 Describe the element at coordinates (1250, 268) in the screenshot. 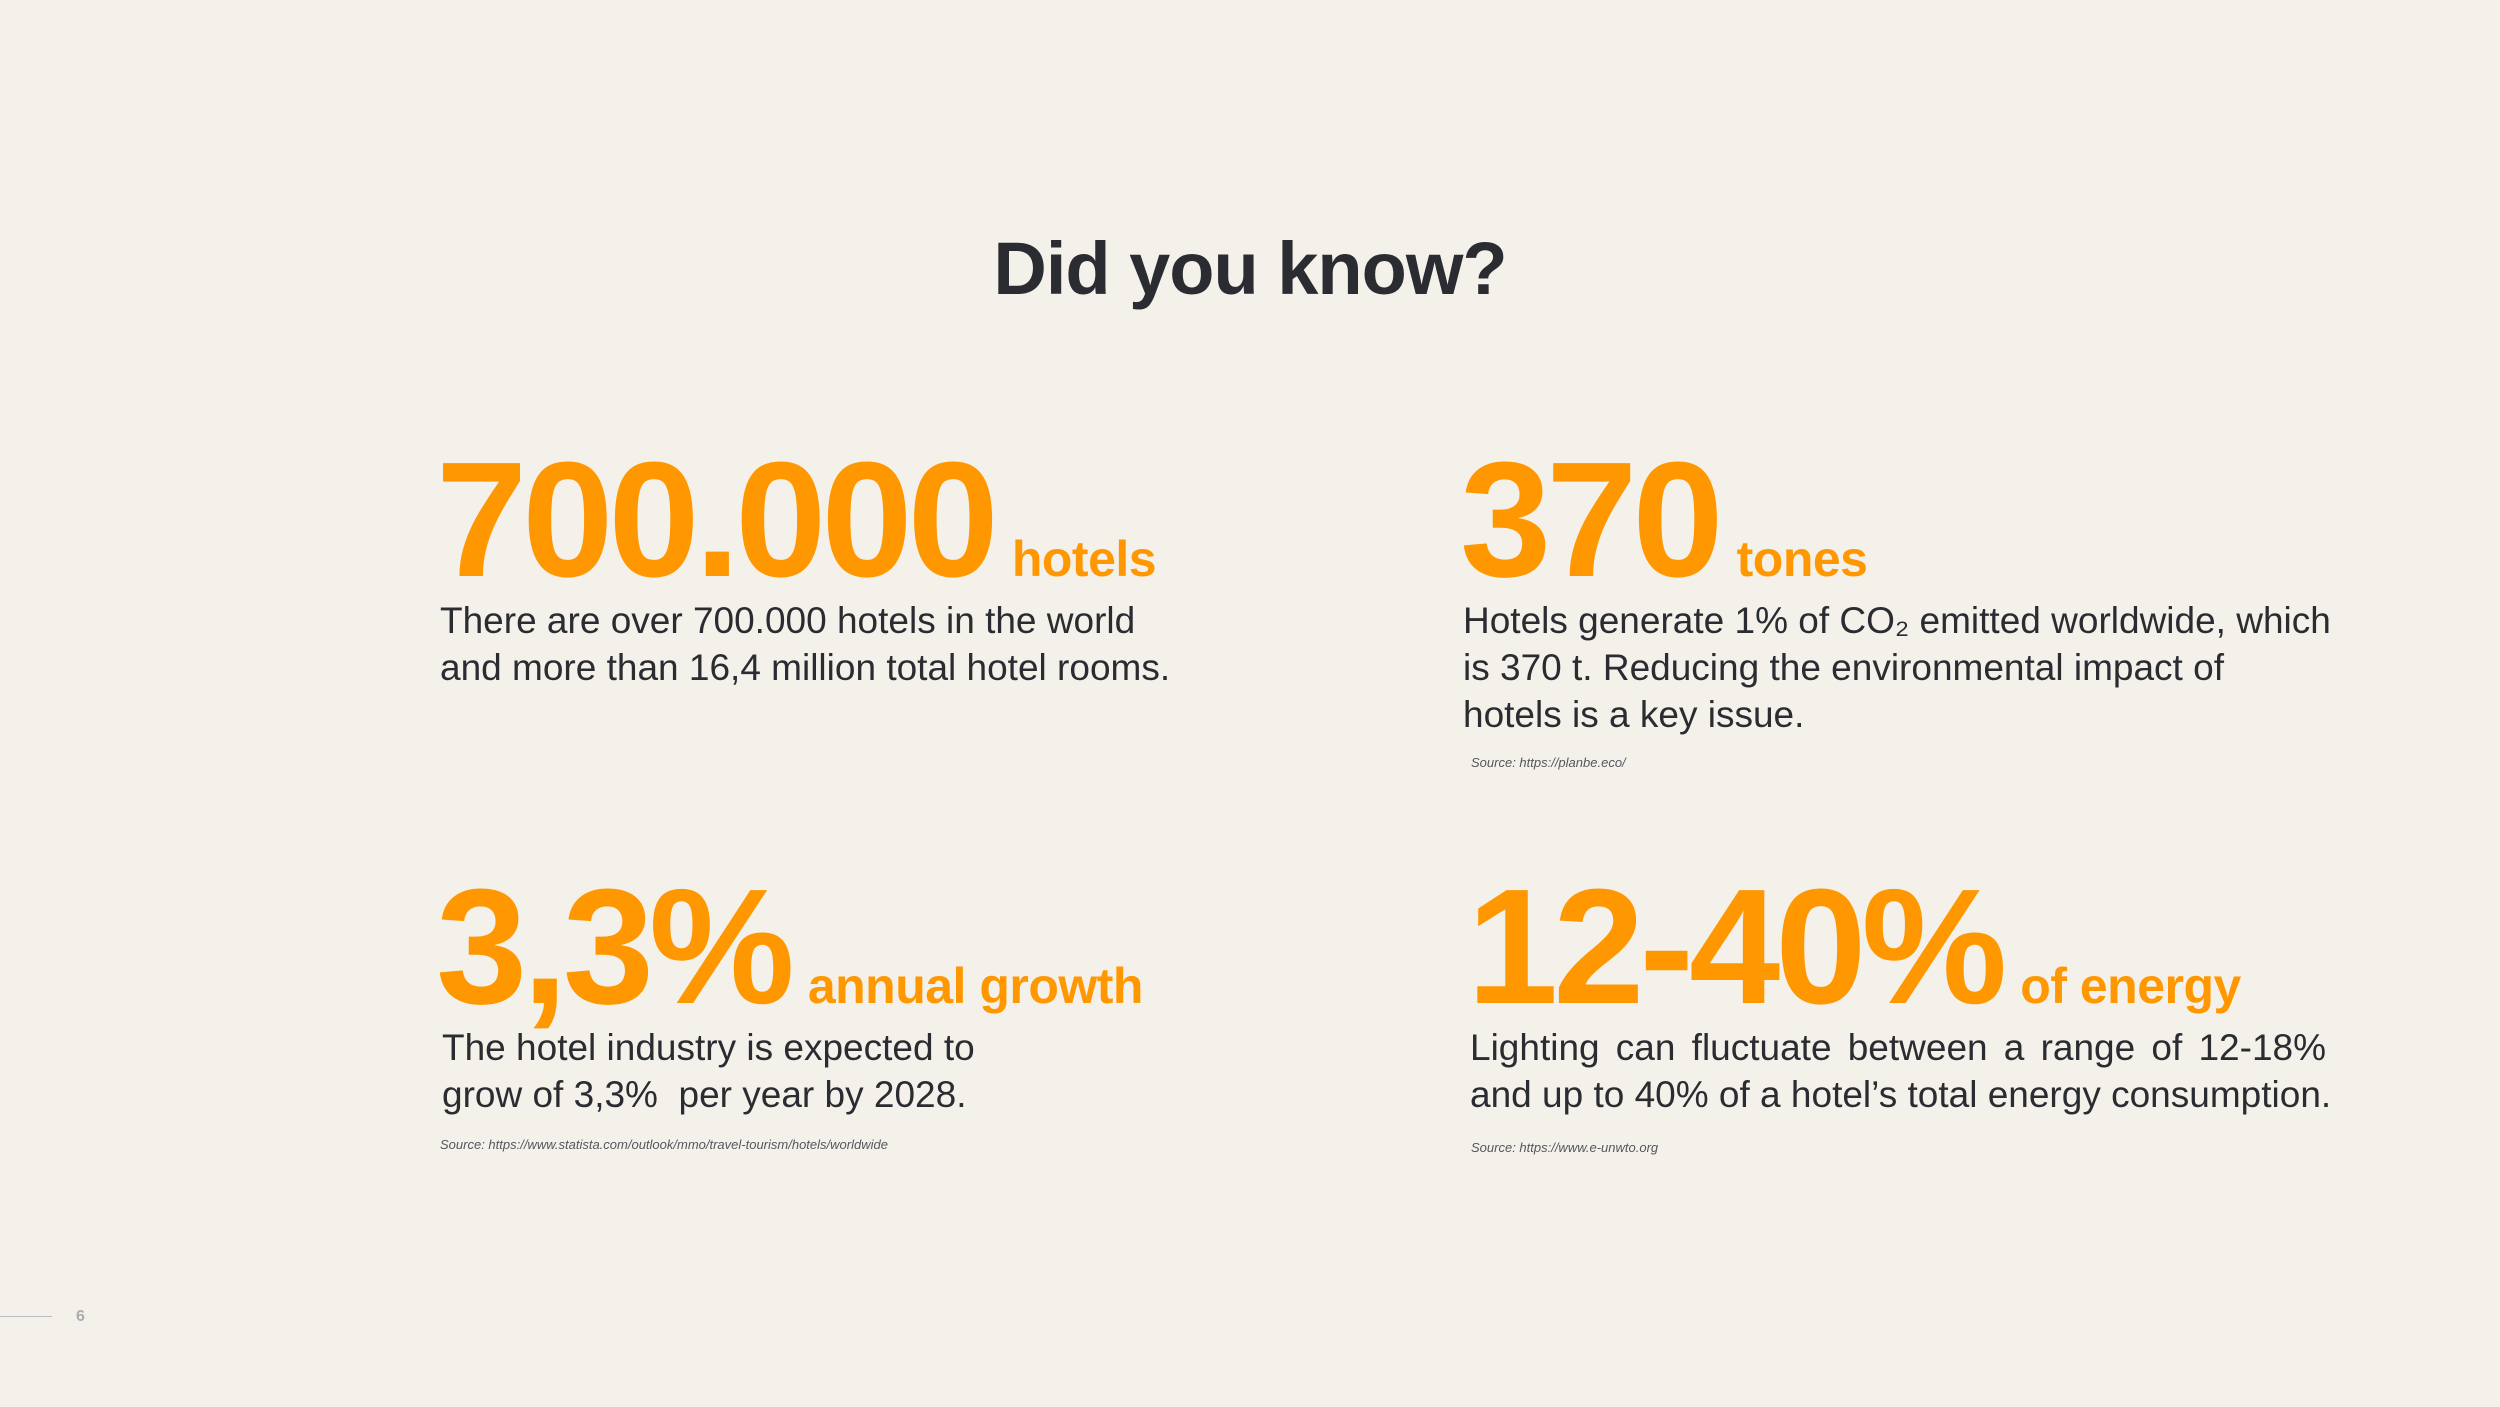

I see `page-title: Did you know?` at that location.